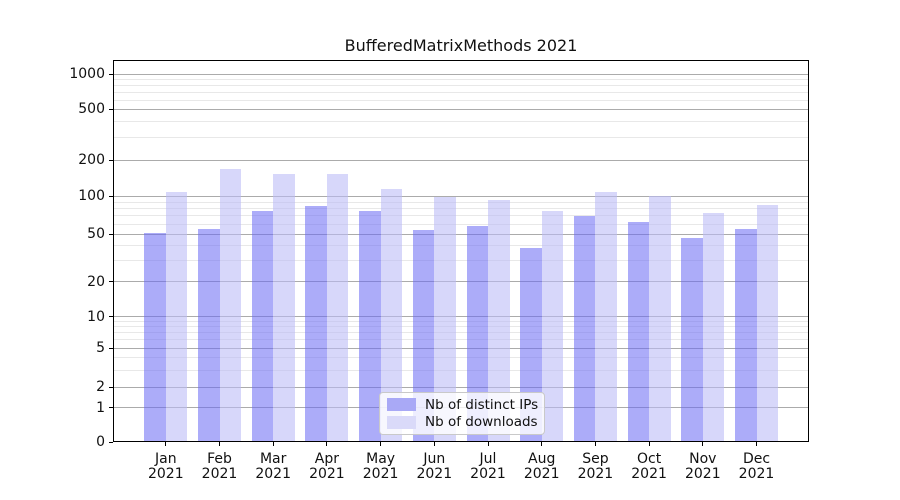 The image size is (900, 500). Describe the element at coordinates (703, 459) in the screenshot. I see `x-tick-month: Nov` at that location.